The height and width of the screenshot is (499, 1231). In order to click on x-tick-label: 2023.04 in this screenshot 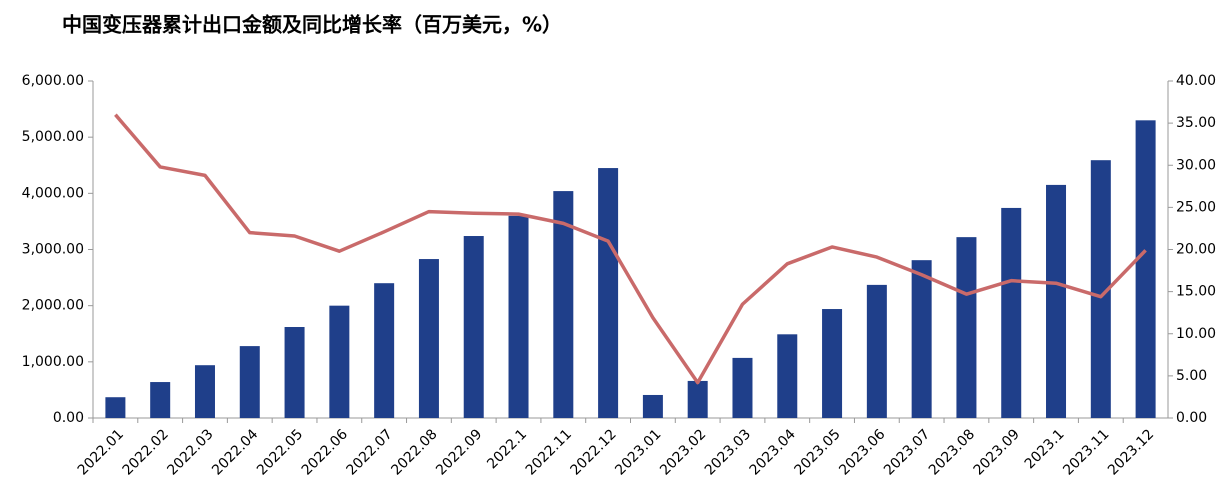, I will do `click(773, 452)`.